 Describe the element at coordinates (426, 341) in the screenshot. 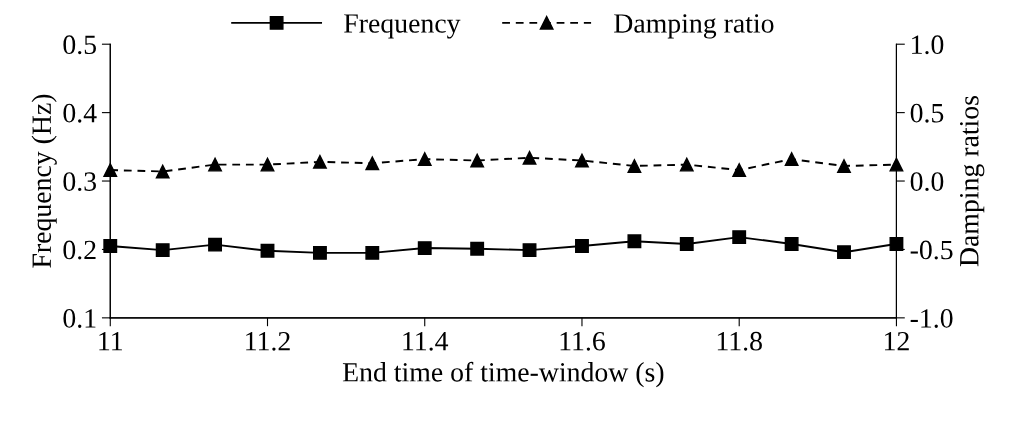

I see `x-tick-label: 11.4` at that location.